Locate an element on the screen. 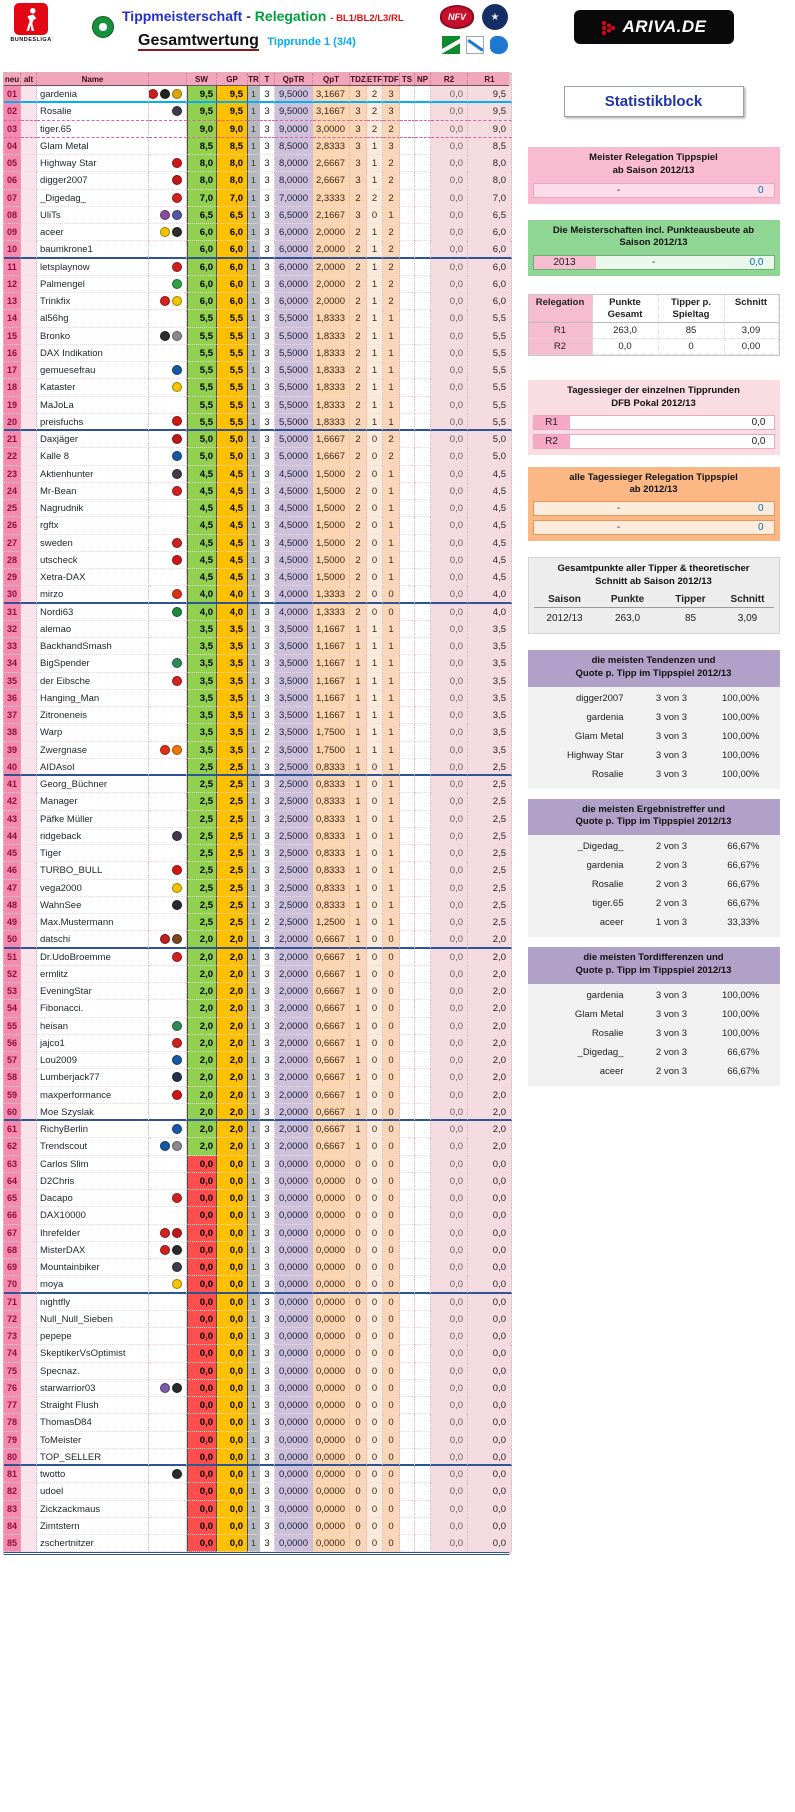 This screenshot has height=1812, width=795. ats-value-2: 0 is located at coordinates (760, 528).